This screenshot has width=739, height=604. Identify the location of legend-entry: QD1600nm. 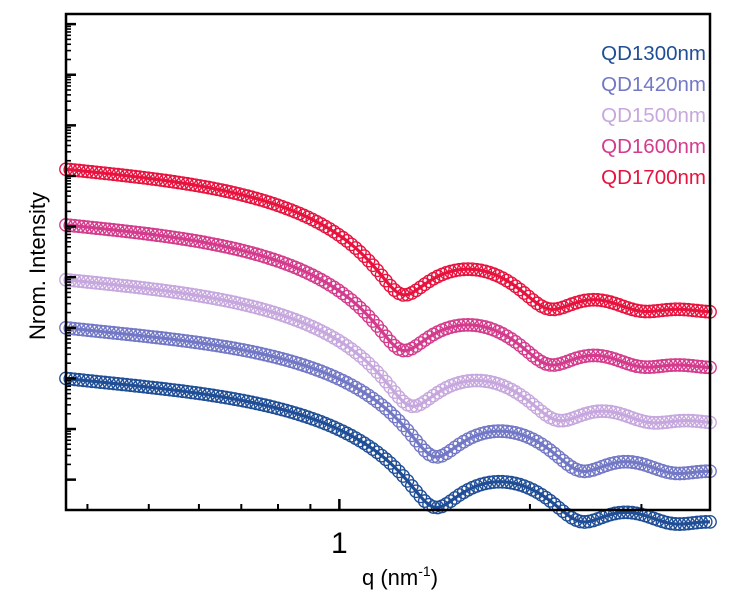
(653, 146).